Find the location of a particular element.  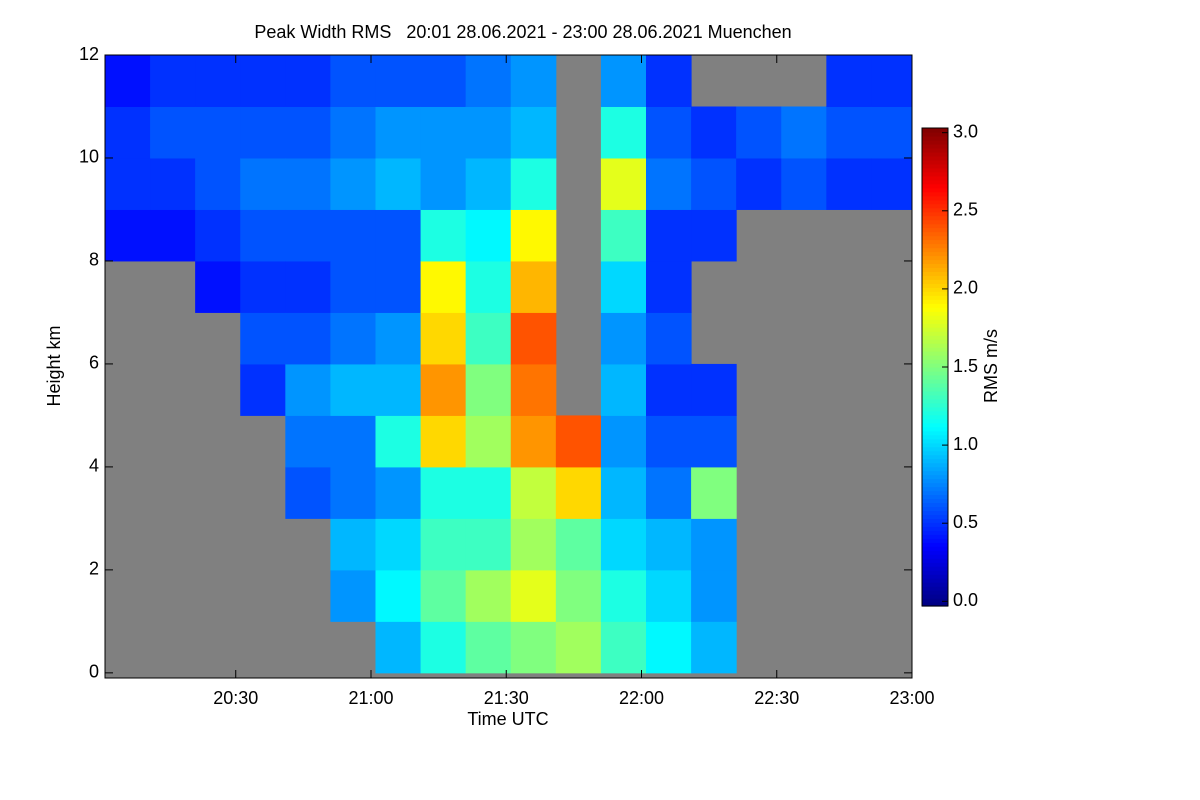

colorbar-tick-label: 1.5 is located at coordinates (965, 366).